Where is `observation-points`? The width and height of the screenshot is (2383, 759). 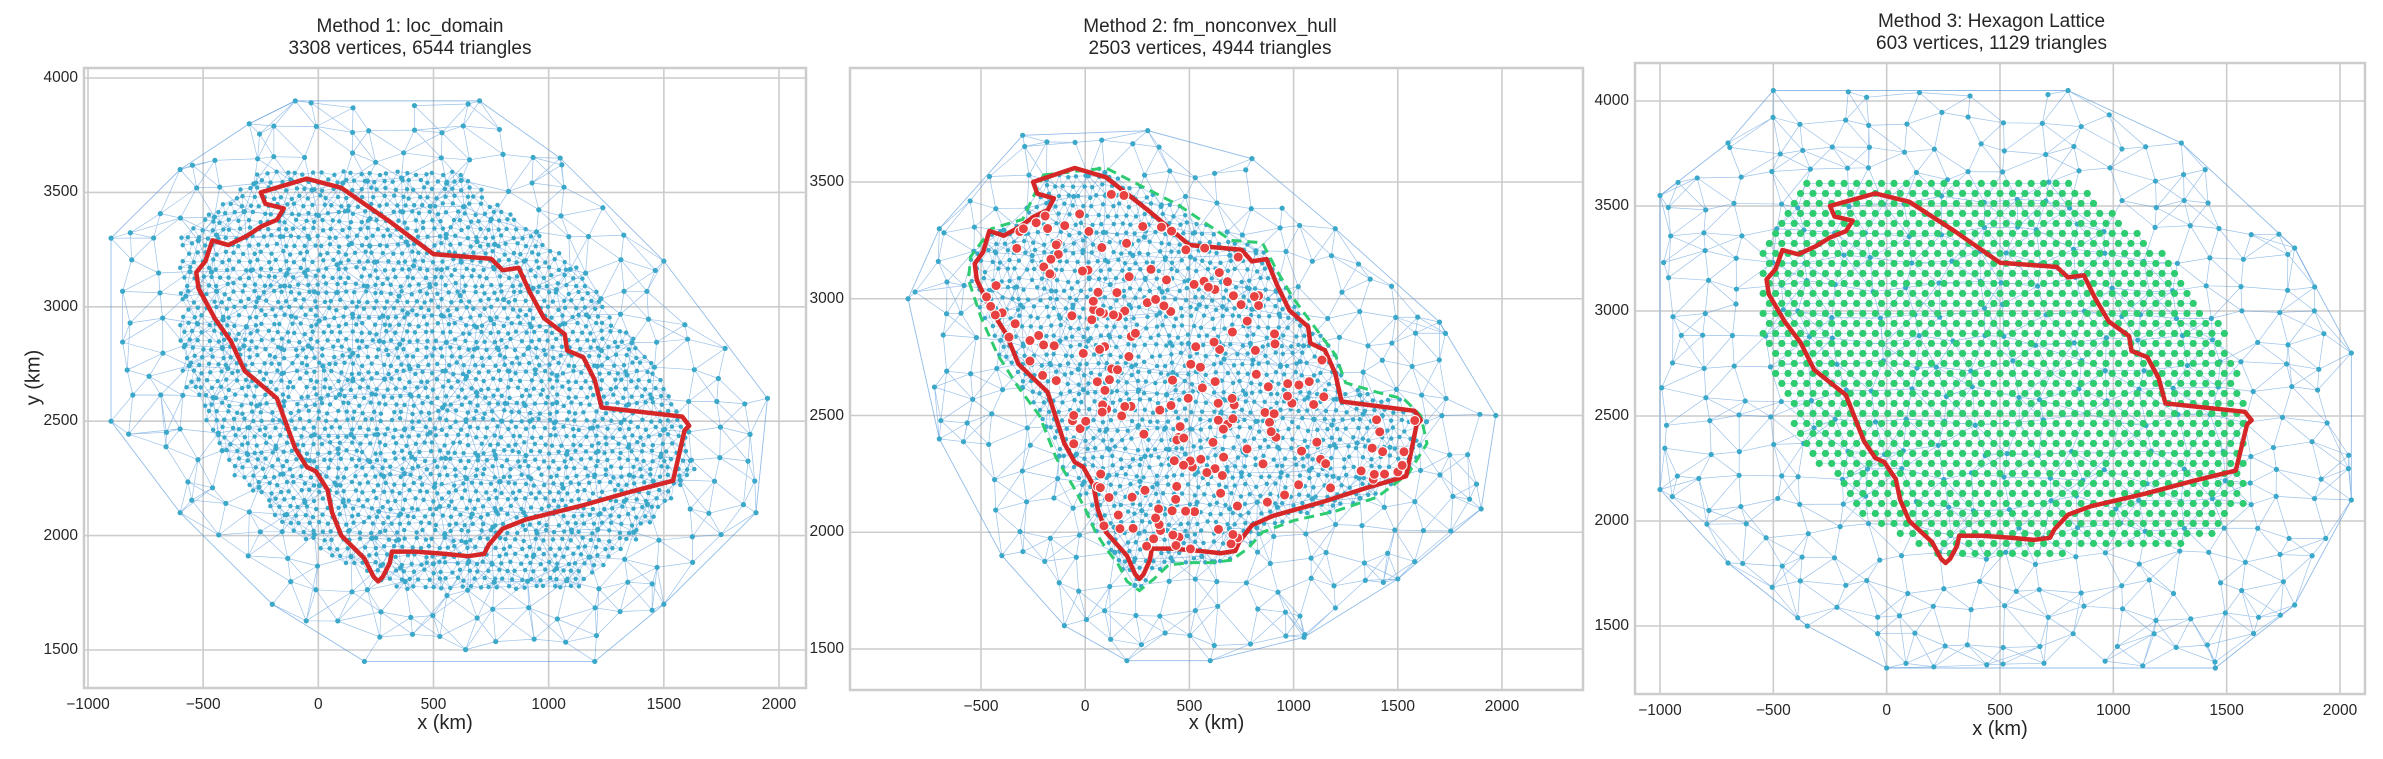
observation-points is located at coordinates (1200, 371).